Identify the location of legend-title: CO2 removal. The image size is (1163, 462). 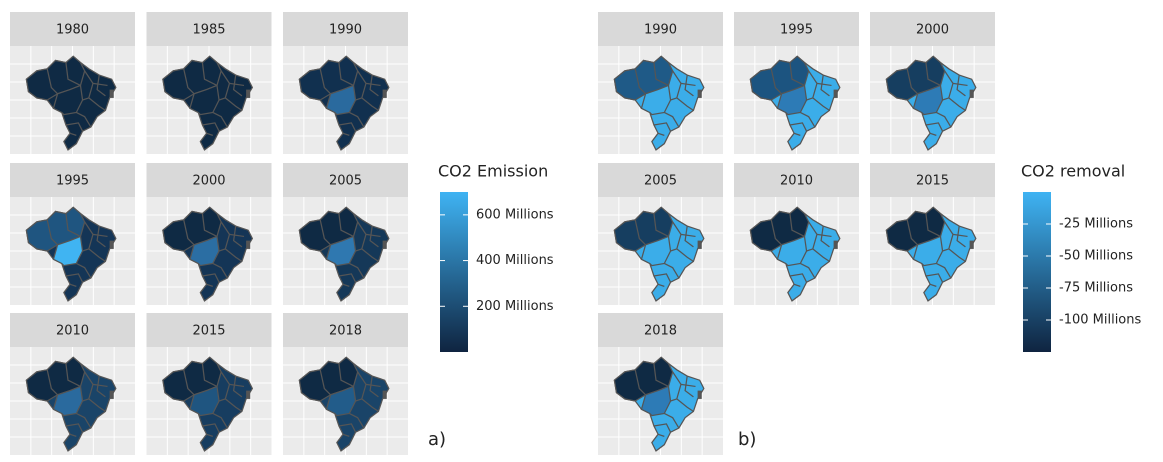
(1073, 171).